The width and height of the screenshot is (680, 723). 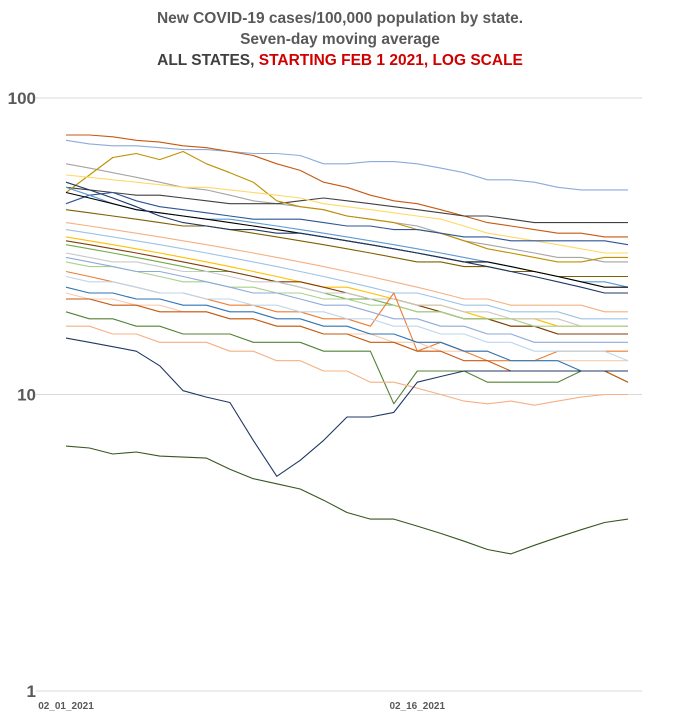 I want to click on x-axis-ticks: 02_01_2021 02_16_2021, so click(x=241, y=706).